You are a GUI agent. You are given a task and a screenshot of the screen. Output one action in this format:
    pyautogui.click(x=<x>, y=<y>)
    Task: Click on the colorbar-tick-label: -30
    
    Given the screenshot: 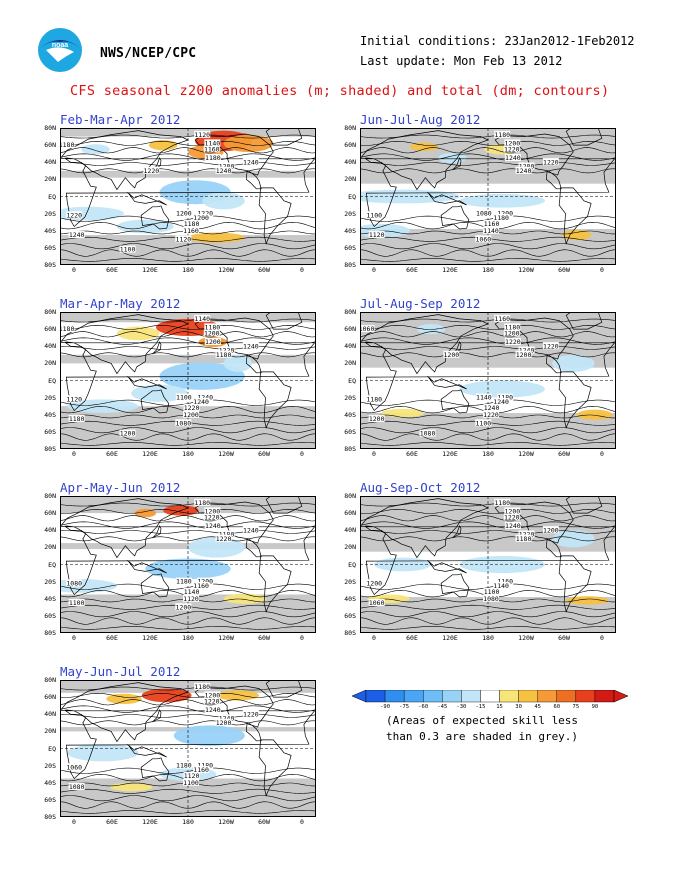 What is the action you would take?
    pyautogui.click(x=461, y=707)
    